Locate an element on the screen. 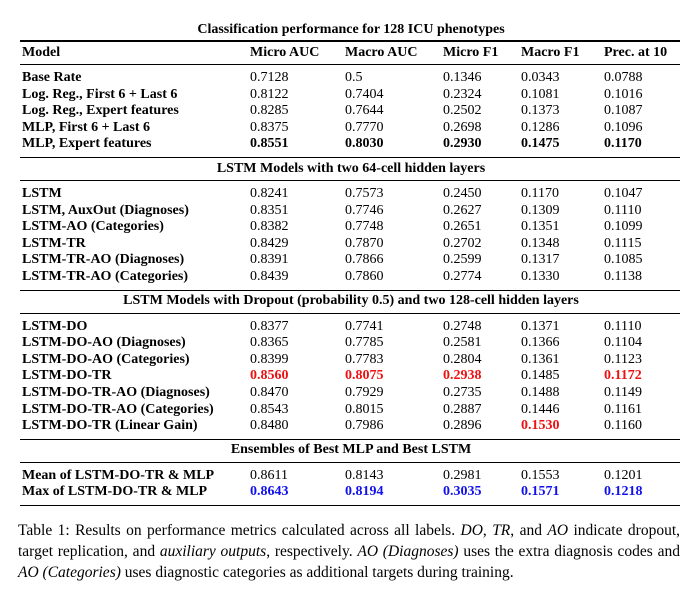  metric-value: 0.8439 is located at coordinates (269, 276).